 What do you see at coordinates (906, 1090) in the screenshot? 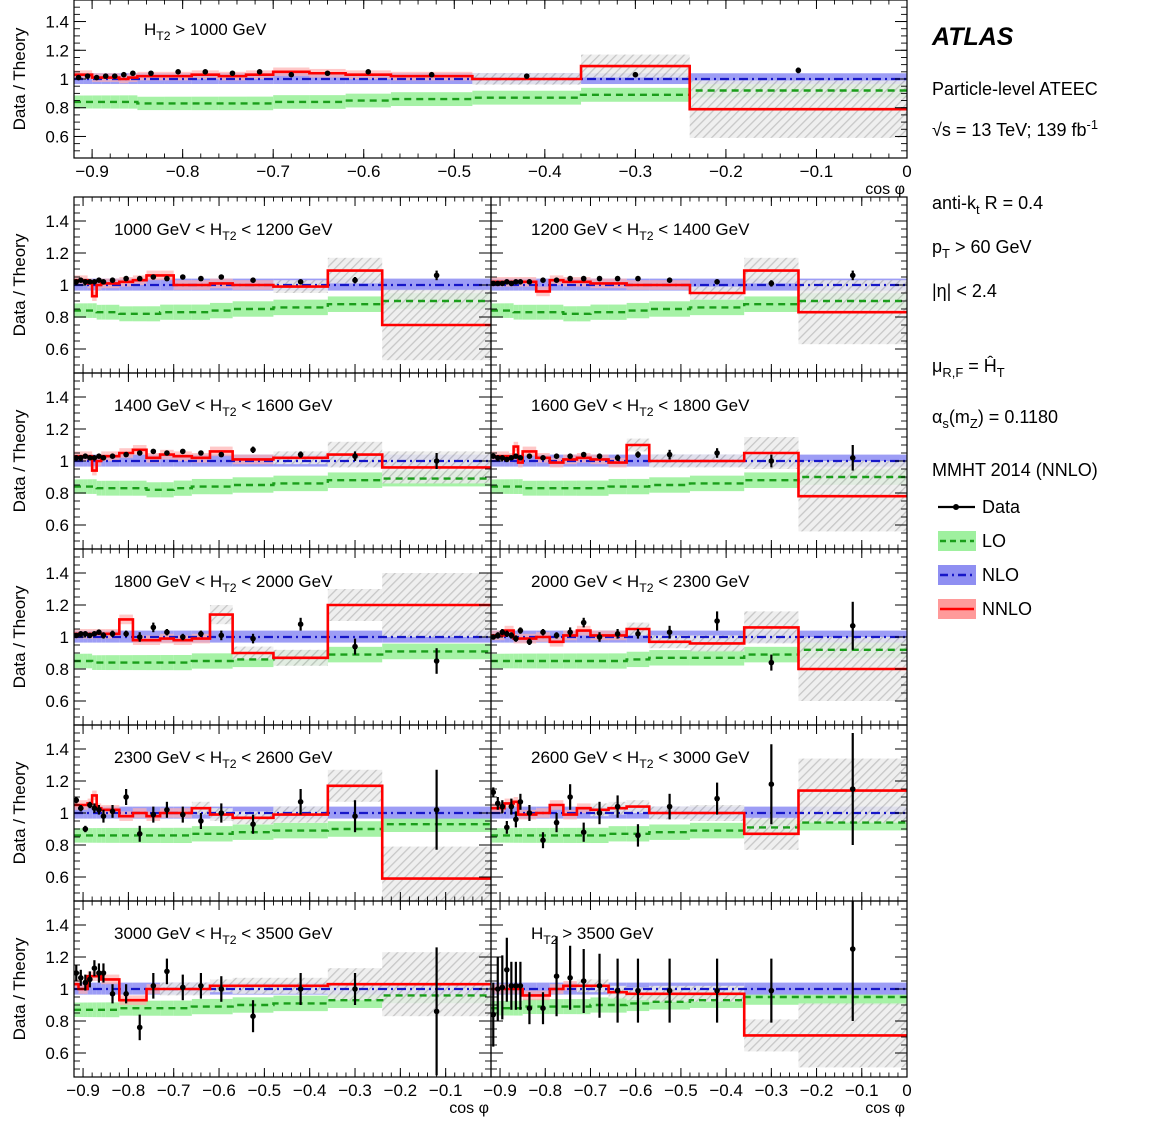
I see `x-tick-label: 0` at bounding box center [906, 1090].